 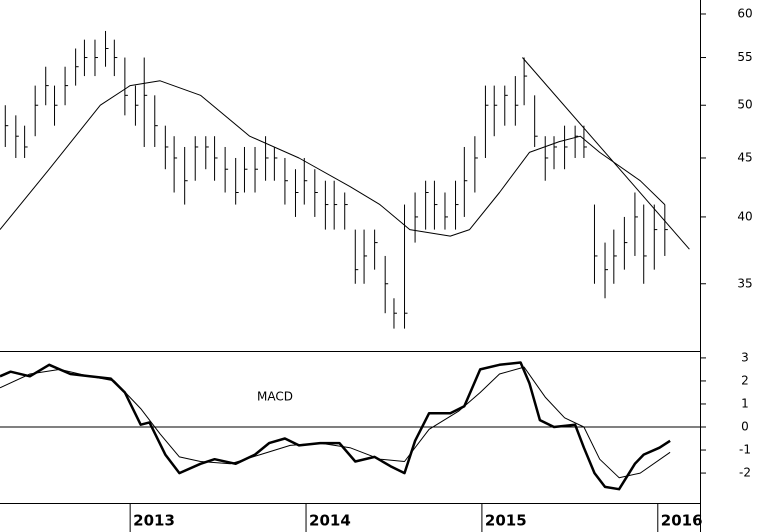 What do you see at coordinates (745, 380) in the screenshot?
I see `y-tick-label: 2` at bounding box center [745, 380].